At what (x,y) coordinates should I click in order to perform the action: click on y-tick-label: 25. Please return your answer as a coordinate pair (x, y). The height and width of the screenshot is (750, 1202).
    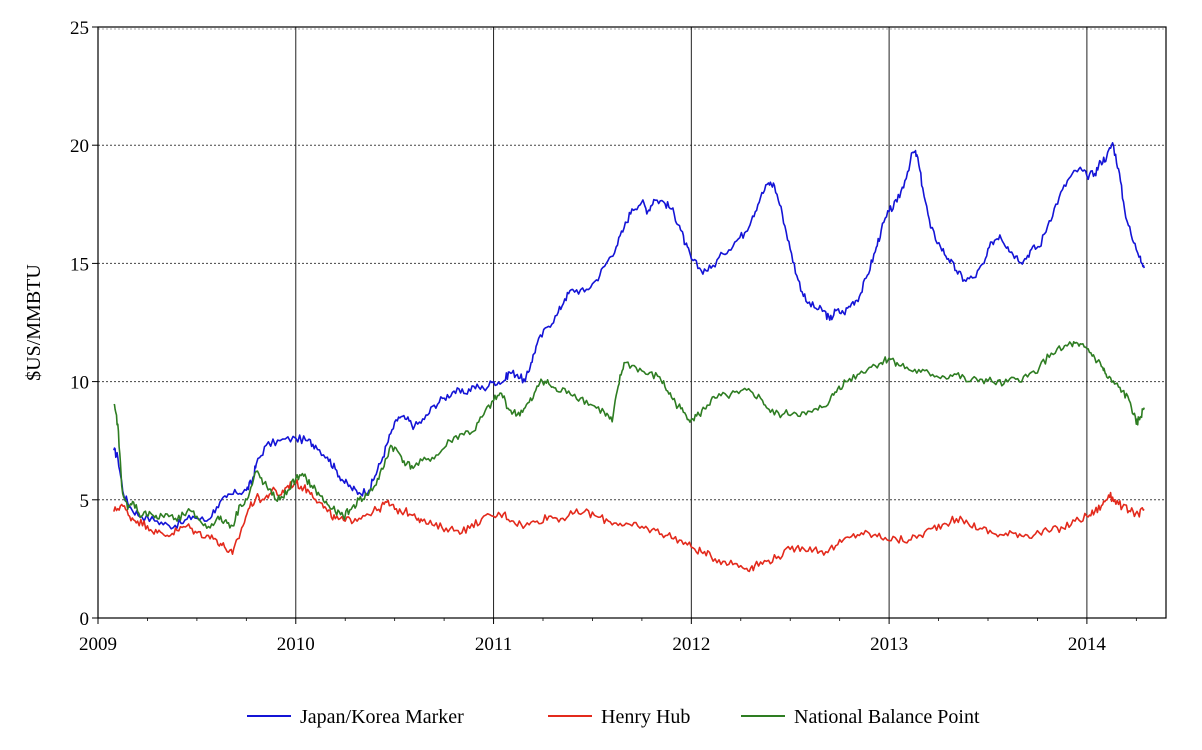
    Looking at the image, I should click on (79, 28).